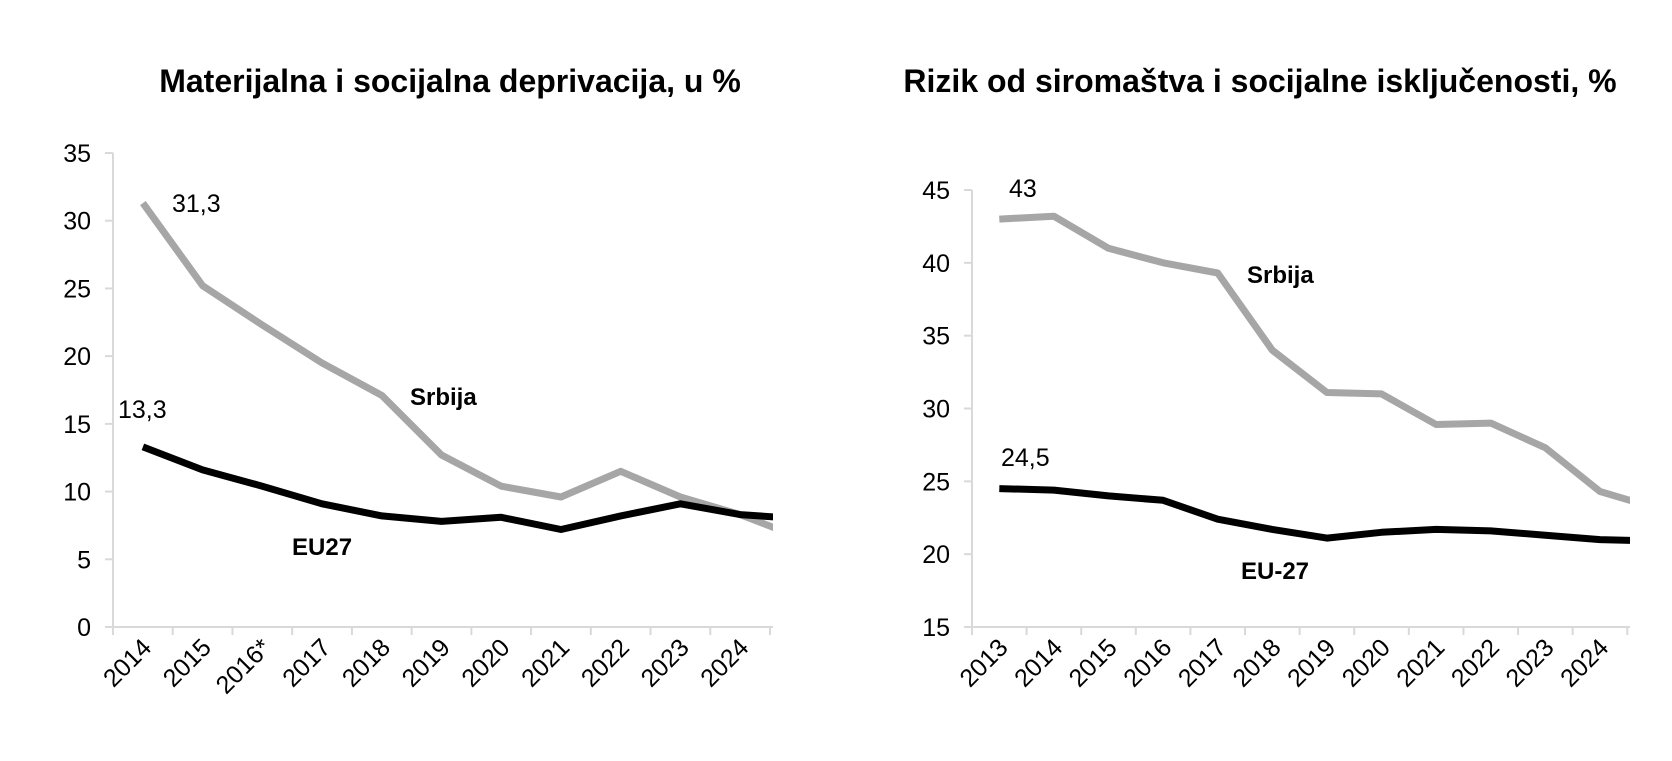 Image resolution: width=1672 pixels, height=761 pixels. I want to click on data-label: 43, so click(1023, 189).